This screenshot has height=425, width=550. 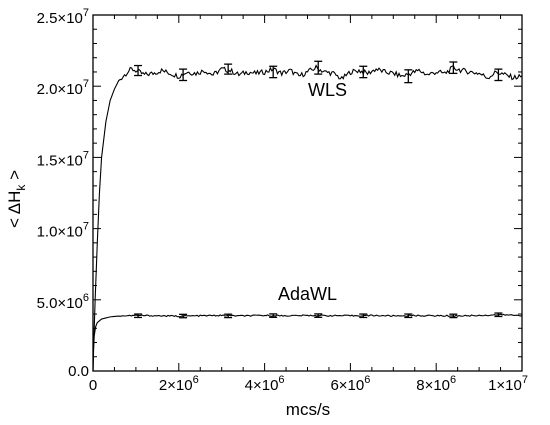 What do you see at coordinates (265, 384) in the screenshot?
I see `x-tick-label: 4×10⁶` at bounding box center [265, 384].